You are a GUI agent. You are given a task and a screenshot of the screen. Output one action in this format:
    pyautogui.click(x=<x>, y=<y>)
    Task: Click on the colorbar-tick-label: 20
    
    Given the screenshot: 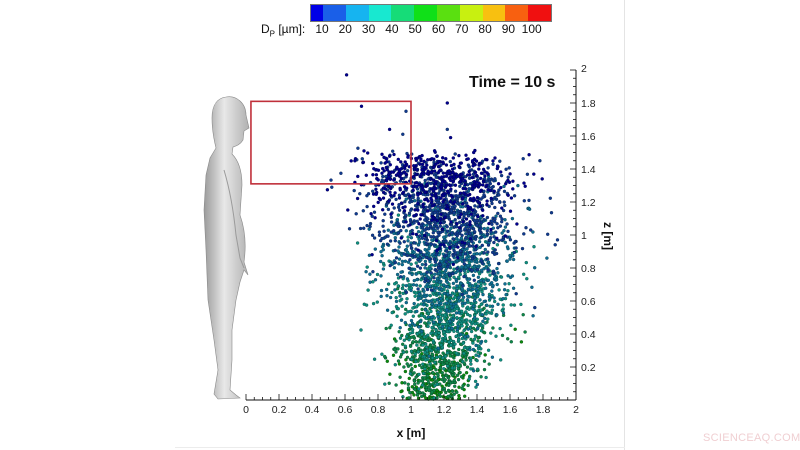 What is the action you would take?
    pyautogui.click(x=345, y=29)
    